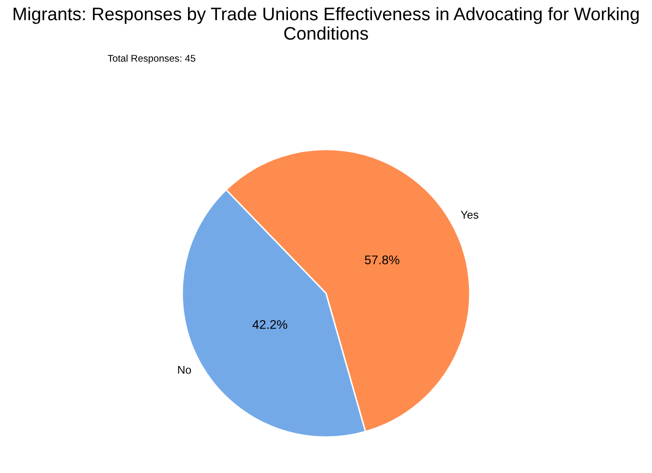 The image size is (652, 473). I want to click on data-label: 57.8%, so click(382, 259).